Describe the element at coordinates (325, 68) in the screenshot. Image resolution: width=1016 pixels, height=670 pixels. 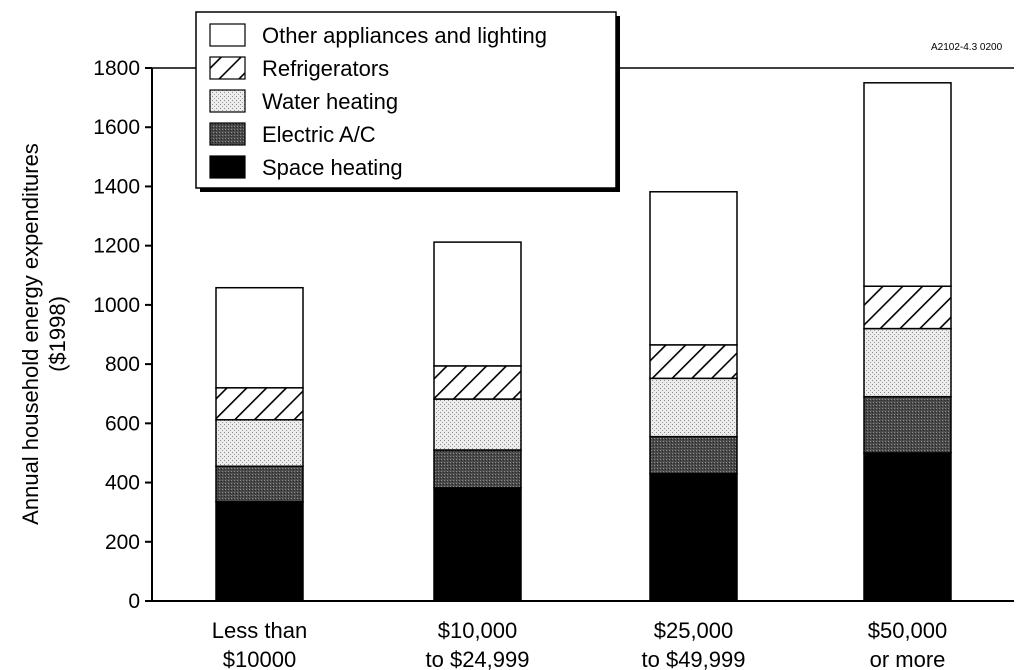
I see `legend-label: Refrigerators` at that location.